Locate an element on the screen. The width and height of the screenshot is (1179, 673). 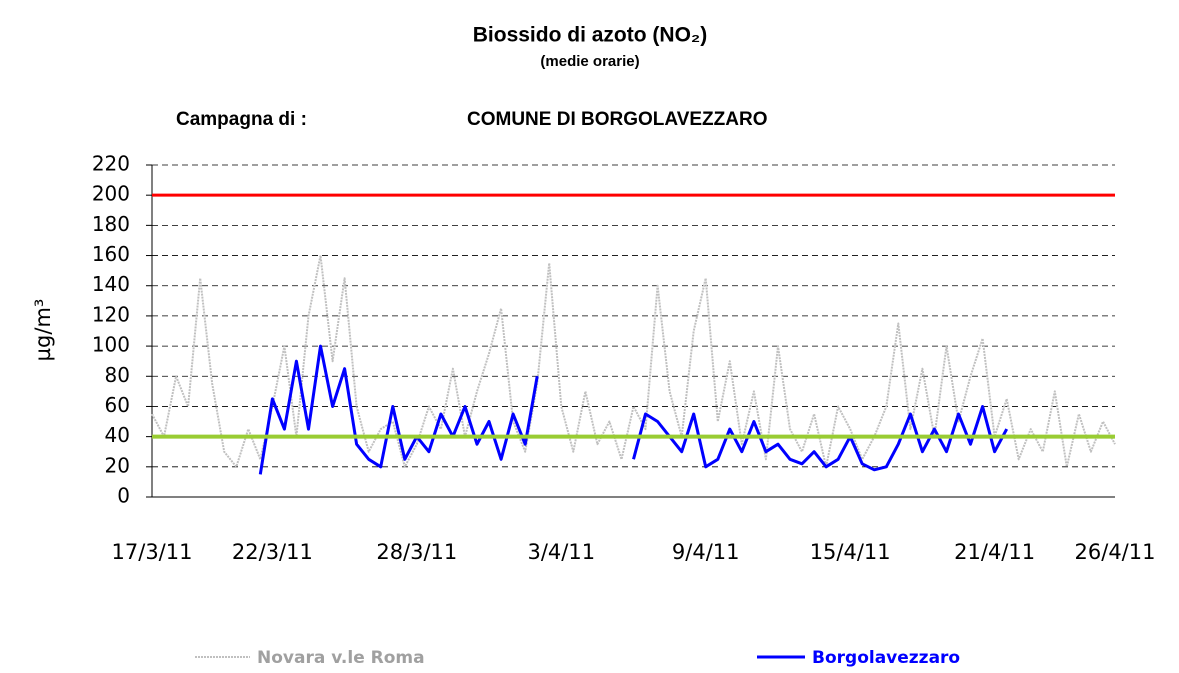
y-tick-label: 220 is located at coordinates (111, 164).